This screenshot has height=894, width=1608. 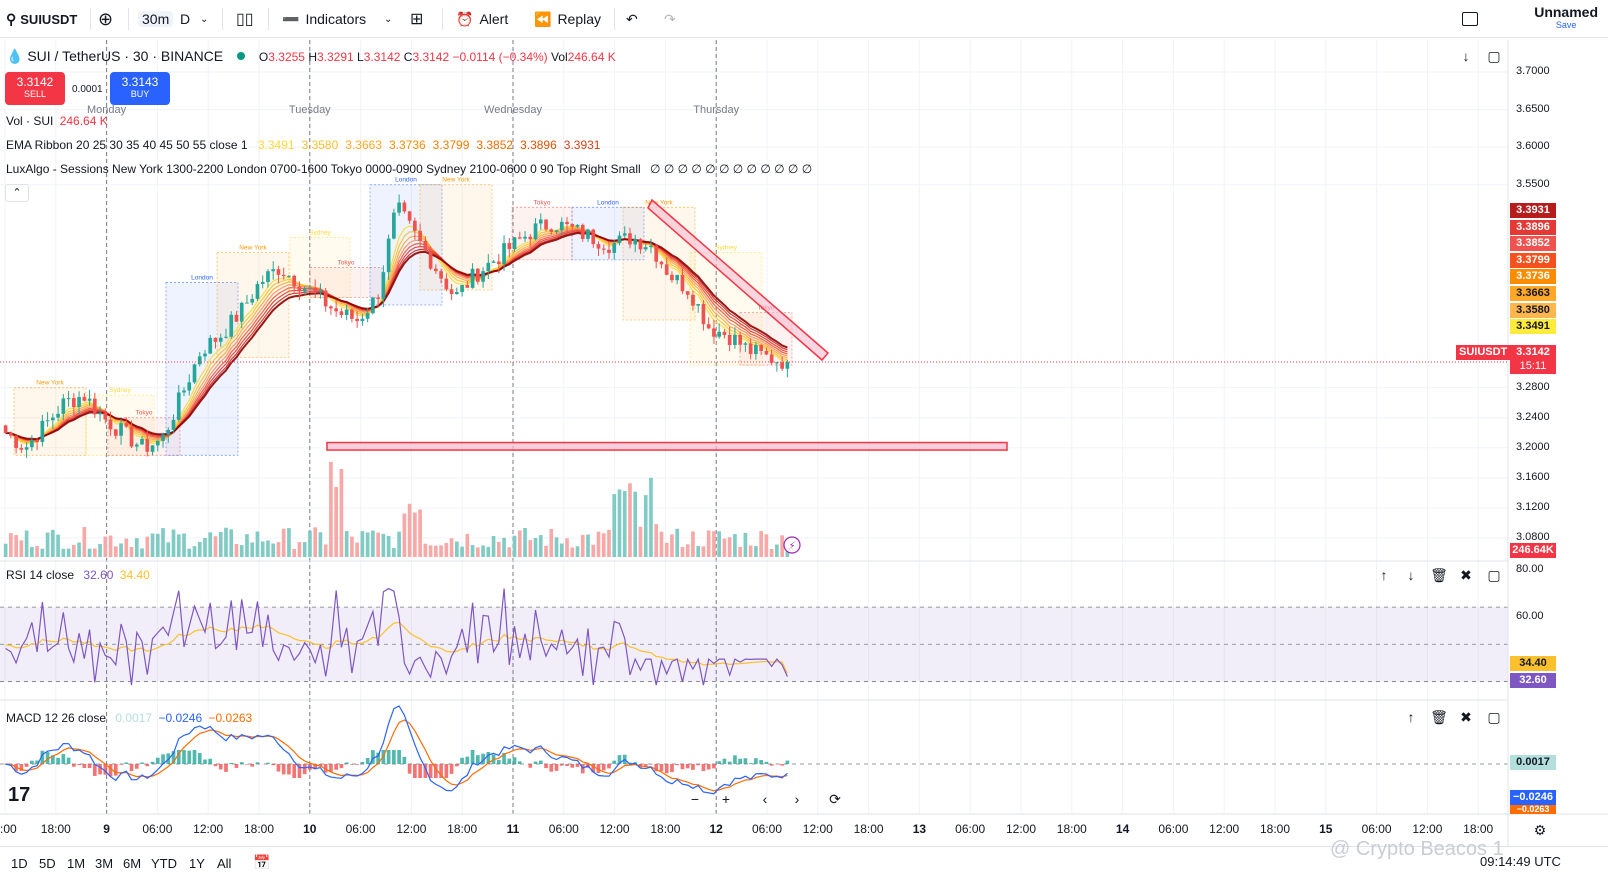 I want to click on scroll-right-button: ›, so click(x=797, y=799).